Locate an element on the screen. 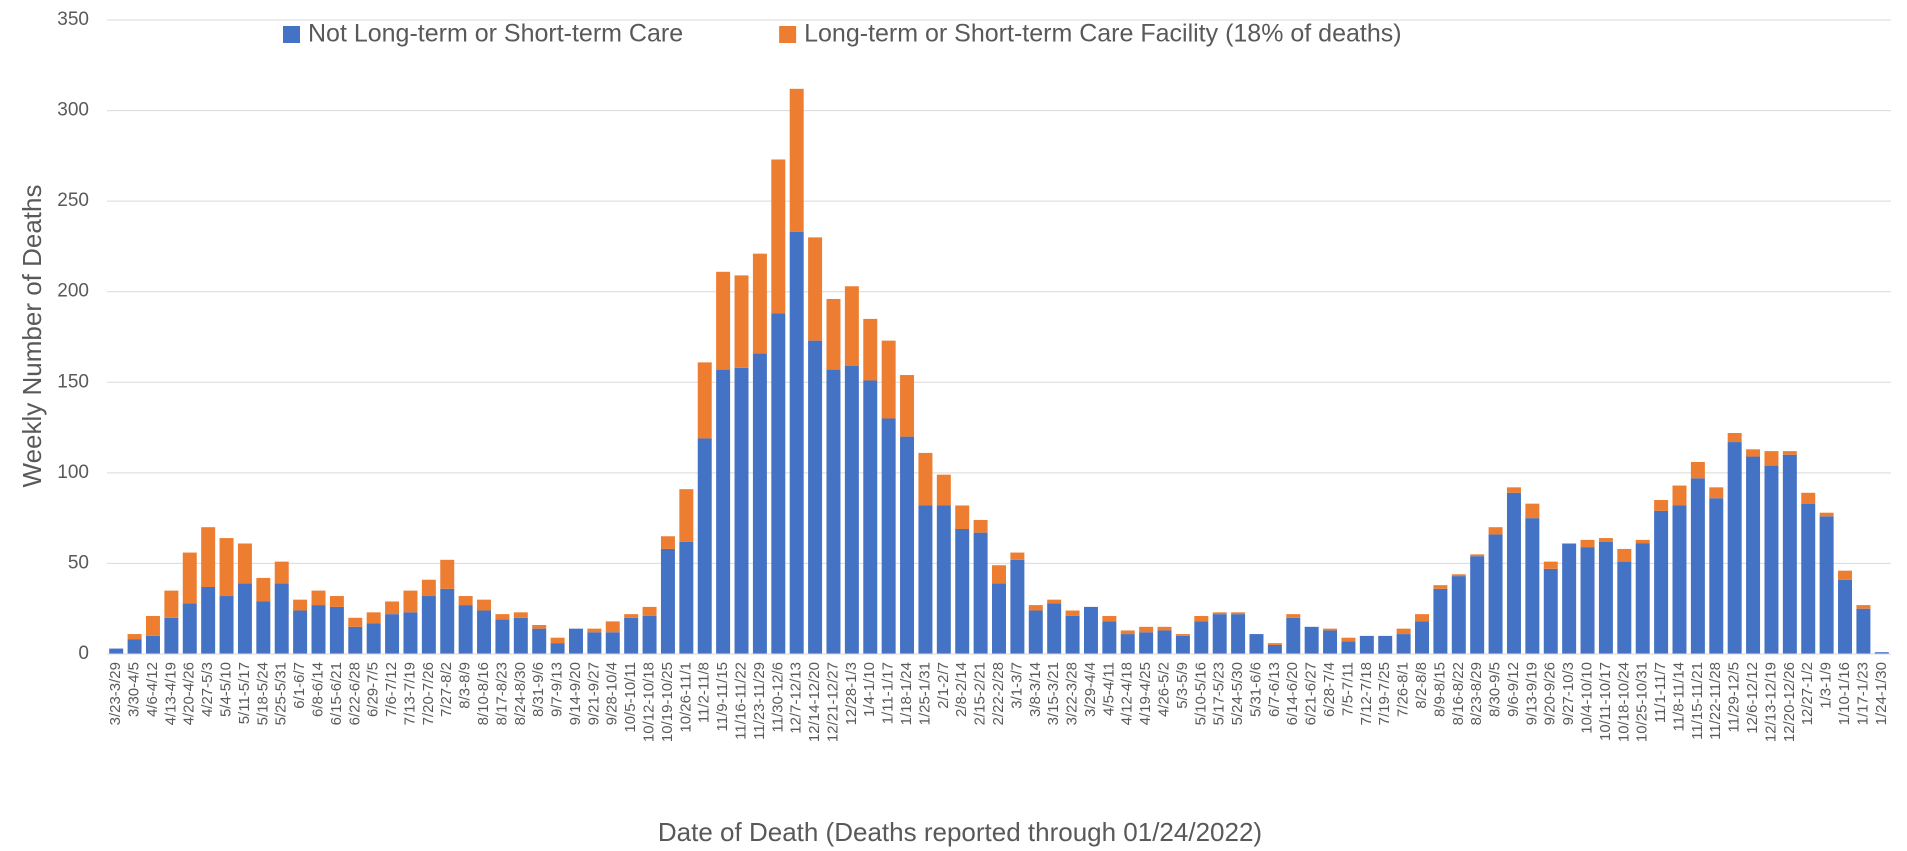  x-tick-label: 6/28-7/4 is located at coordinates (1329, 689).